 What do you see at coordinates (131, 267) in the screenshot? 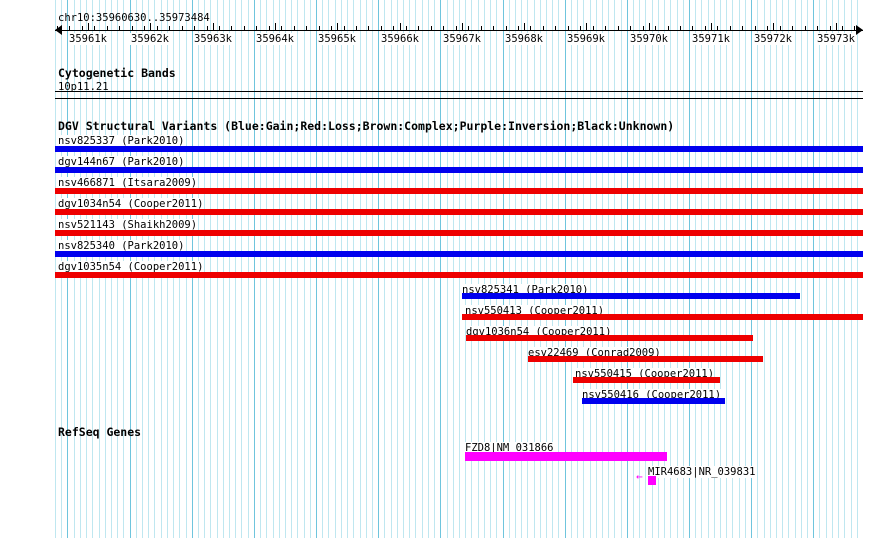
I see `dgv-feature-label: dgv1035n54 (Cooper2011)` at bounding box center [131, 267].